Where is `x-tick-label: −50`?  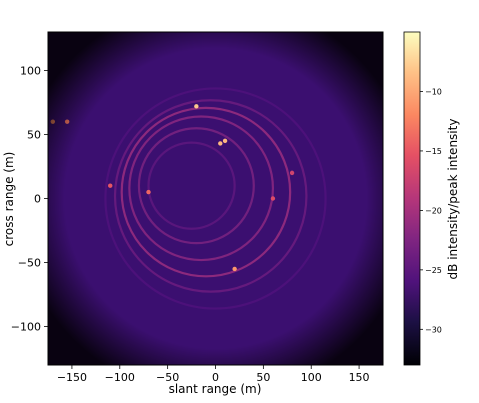 x-tick-label: −50 is located at coordinates (167, 377).